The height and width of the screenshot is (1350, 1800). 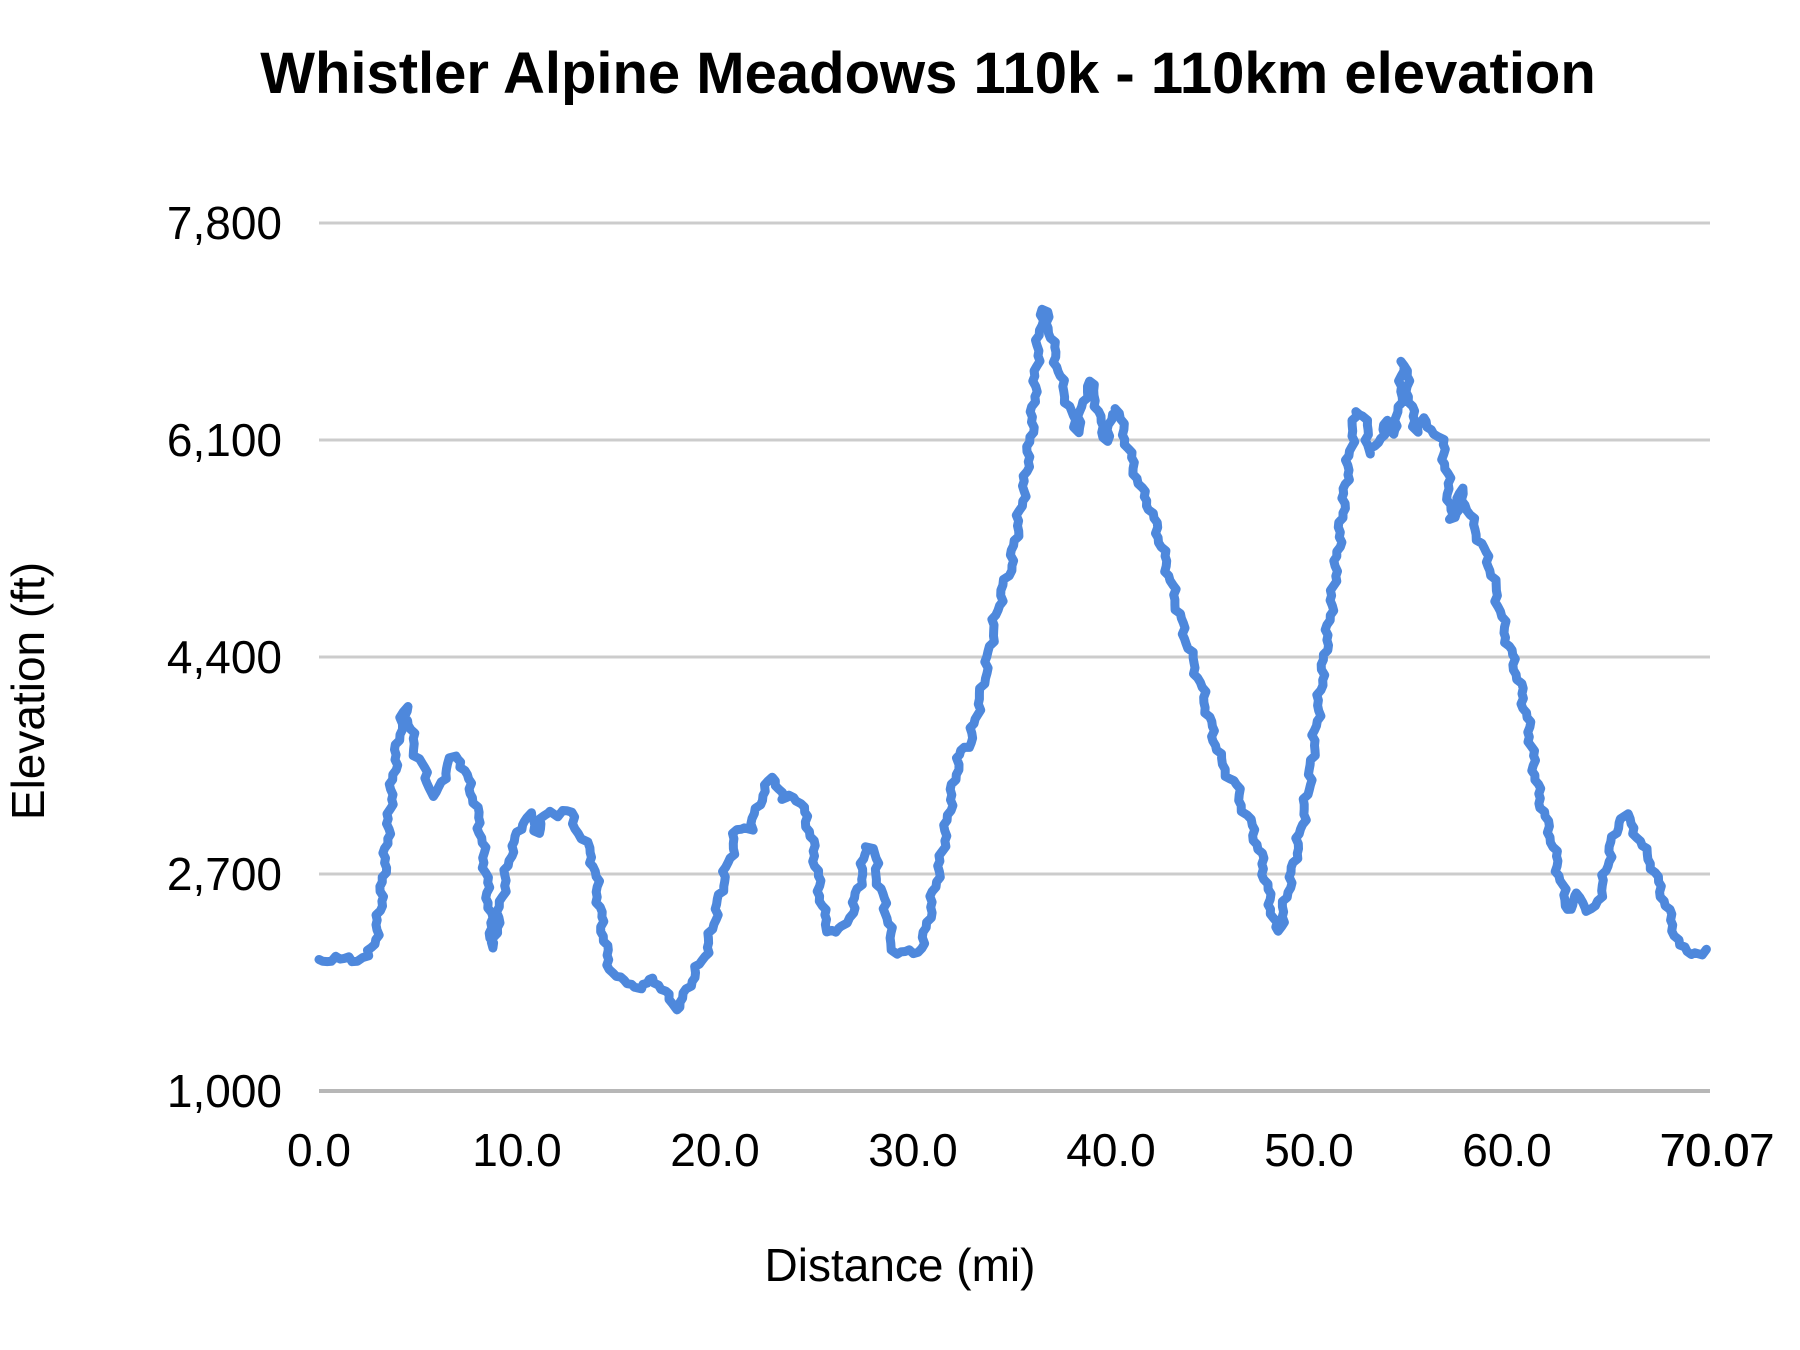 I want to click on x-axis-title: Distance (mi), so click(x=900, y=1265).